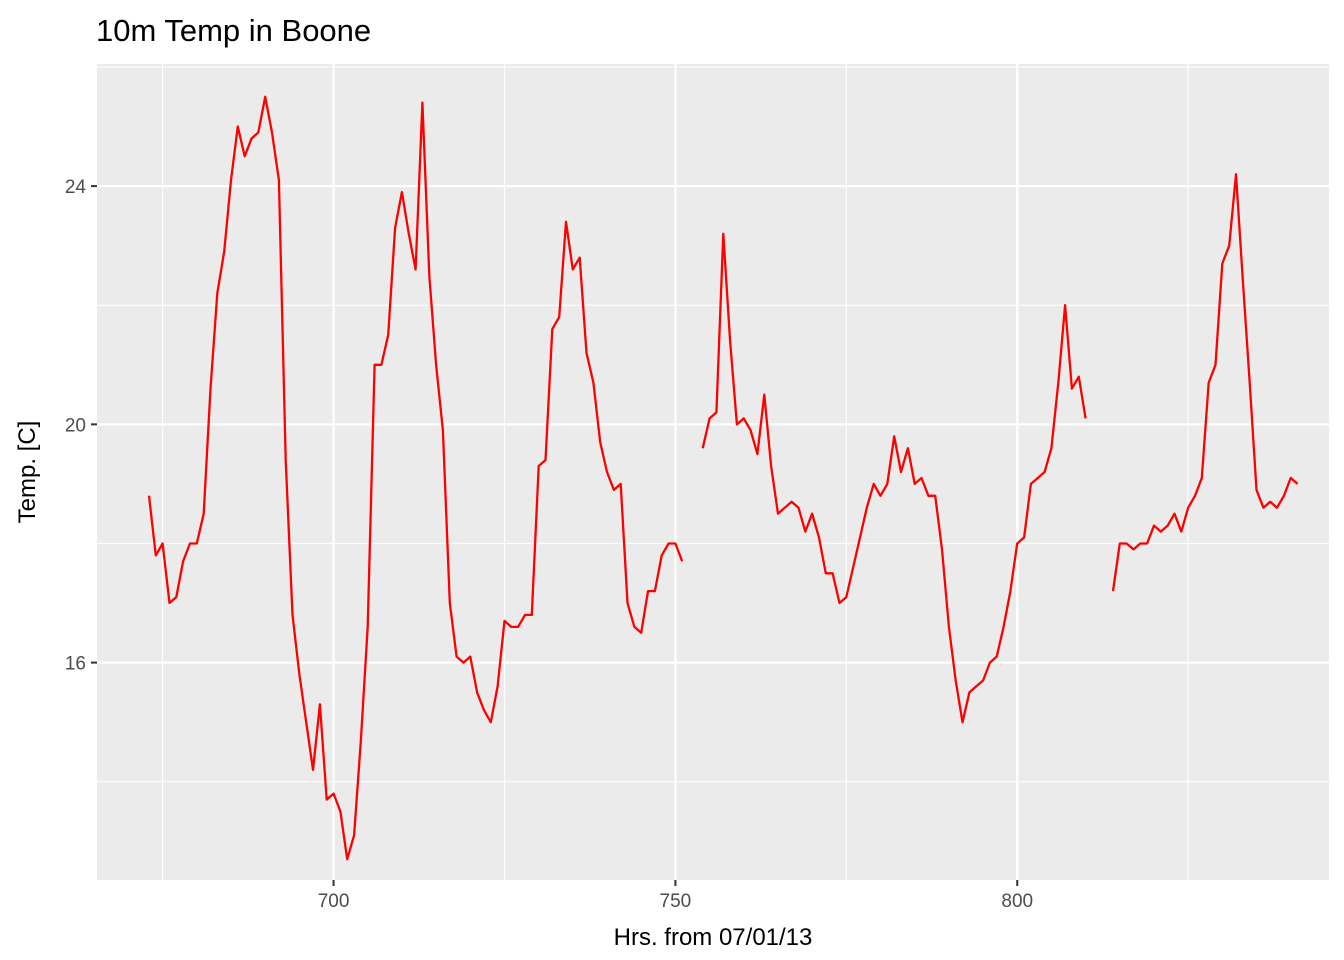 The height and width of the screenshot is (960, 1344). Describe the element at coordinates (334, 901) in the screenshot. I see `x-tick-label: 700` at that location.